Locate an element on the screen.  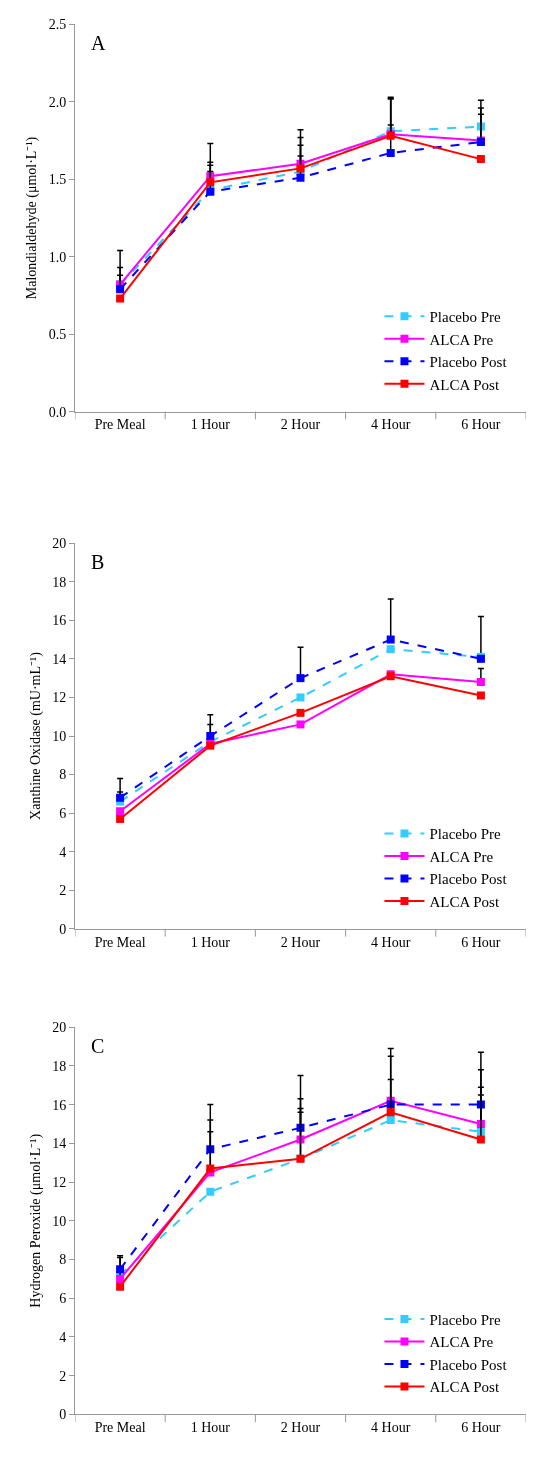
chart-title: B is located at coordinates (98, 562).